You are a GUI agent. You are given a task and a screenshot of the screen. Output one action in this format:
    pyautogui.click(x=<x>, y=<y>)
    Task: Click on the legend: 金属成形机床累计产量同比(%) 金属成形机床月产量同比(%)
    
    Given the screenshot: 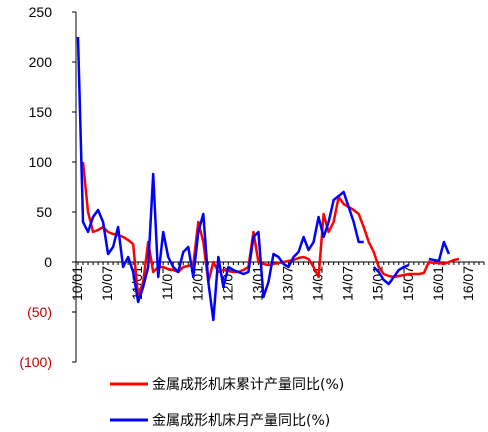 What is the action you would take?
    pyautogui.click(x=227, y=403)
    